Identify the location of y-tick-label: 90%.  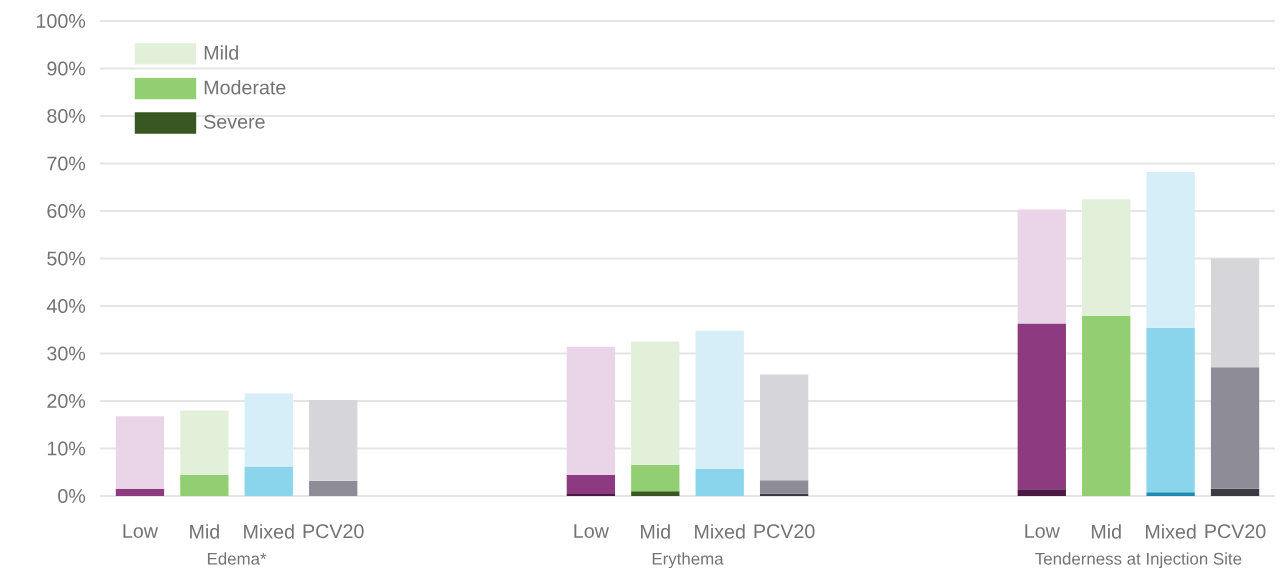
(66, 68).